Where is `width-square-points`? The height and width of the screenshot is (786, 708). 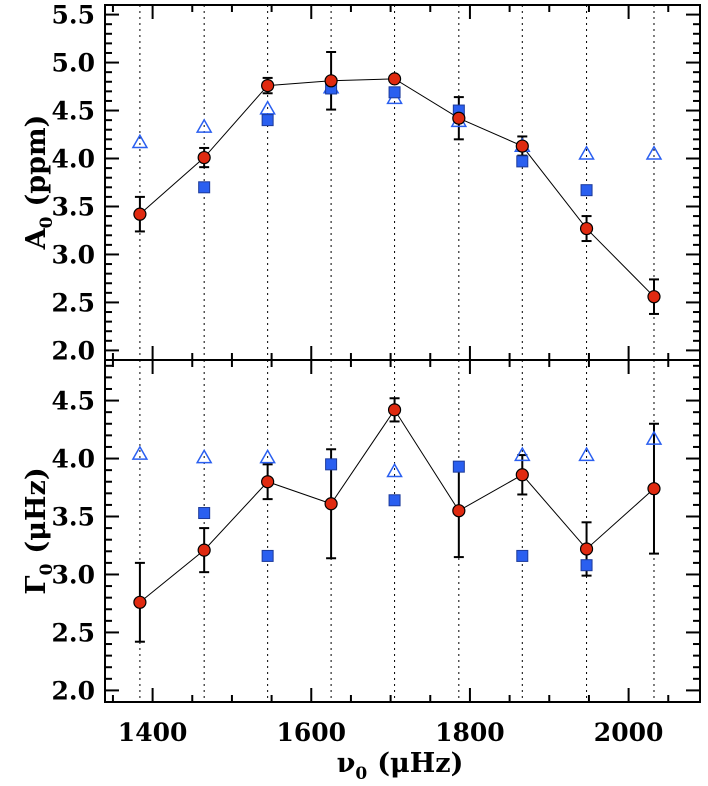
width-square-points is located at coordinates (395, 515).